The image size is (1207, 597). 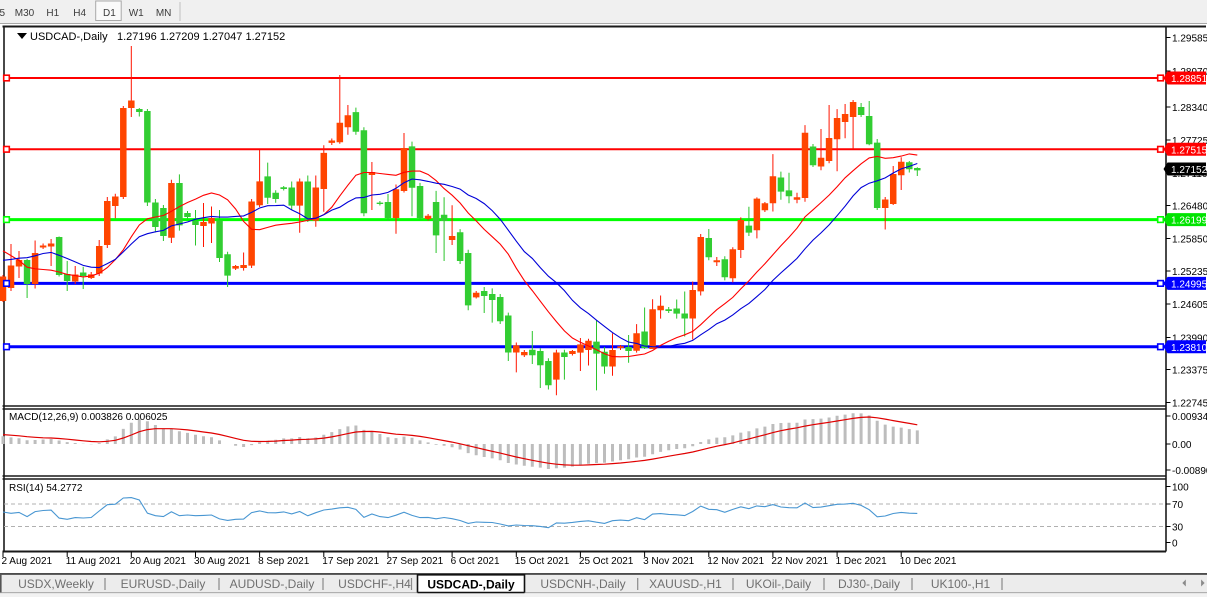 What do you see at coordinates (1178, 505) in the screenshot?
I see `svg-text: 70` at bounding box center [1178, 505].